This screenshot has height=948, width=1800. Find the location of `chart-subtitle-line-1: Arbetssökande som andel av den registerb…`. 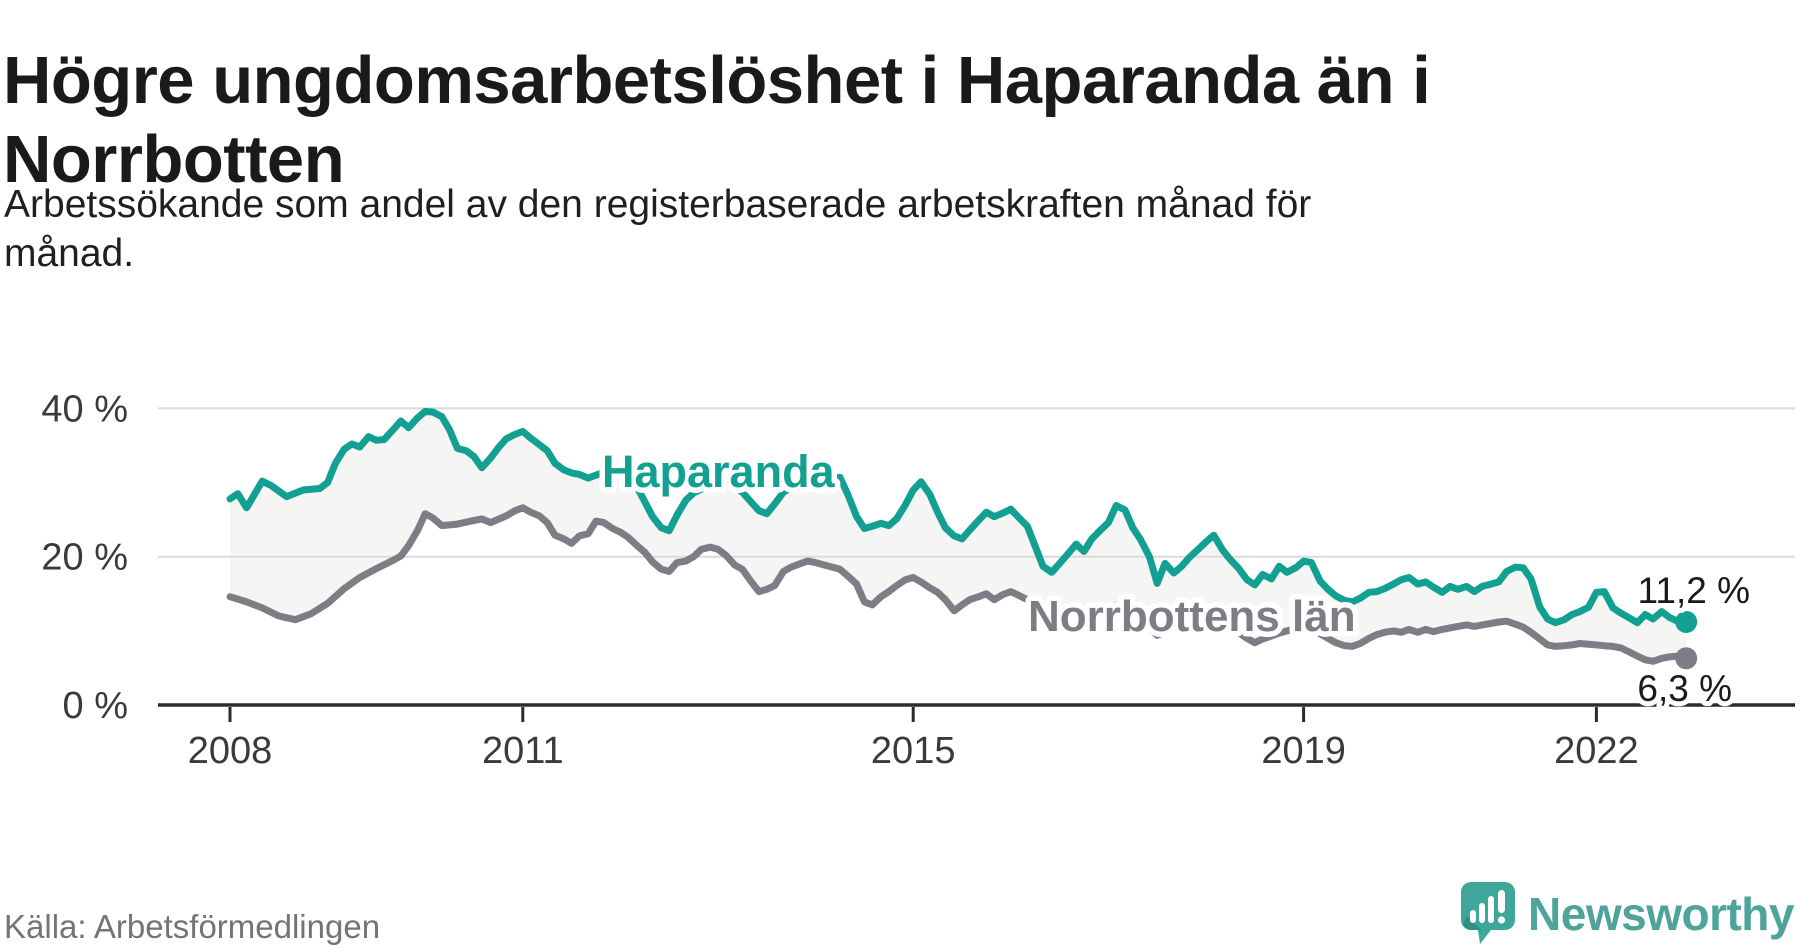

chart-subtitle-line-1: Arbetssökande som andel av den registerb… is located at coordinates (658, 204).